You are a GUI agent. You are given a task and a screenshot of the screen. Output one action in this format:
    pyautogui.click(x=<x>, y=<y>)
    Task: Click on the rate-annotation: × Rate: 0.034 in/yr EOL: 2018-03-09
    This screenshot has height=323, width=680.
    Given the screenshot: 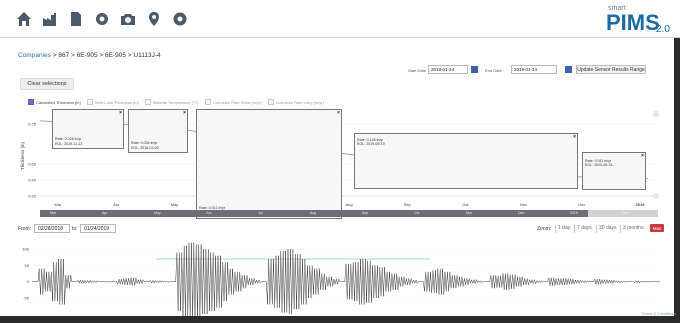 What is the action you would take?
    pyautogui.click(x=158, y=131)
    